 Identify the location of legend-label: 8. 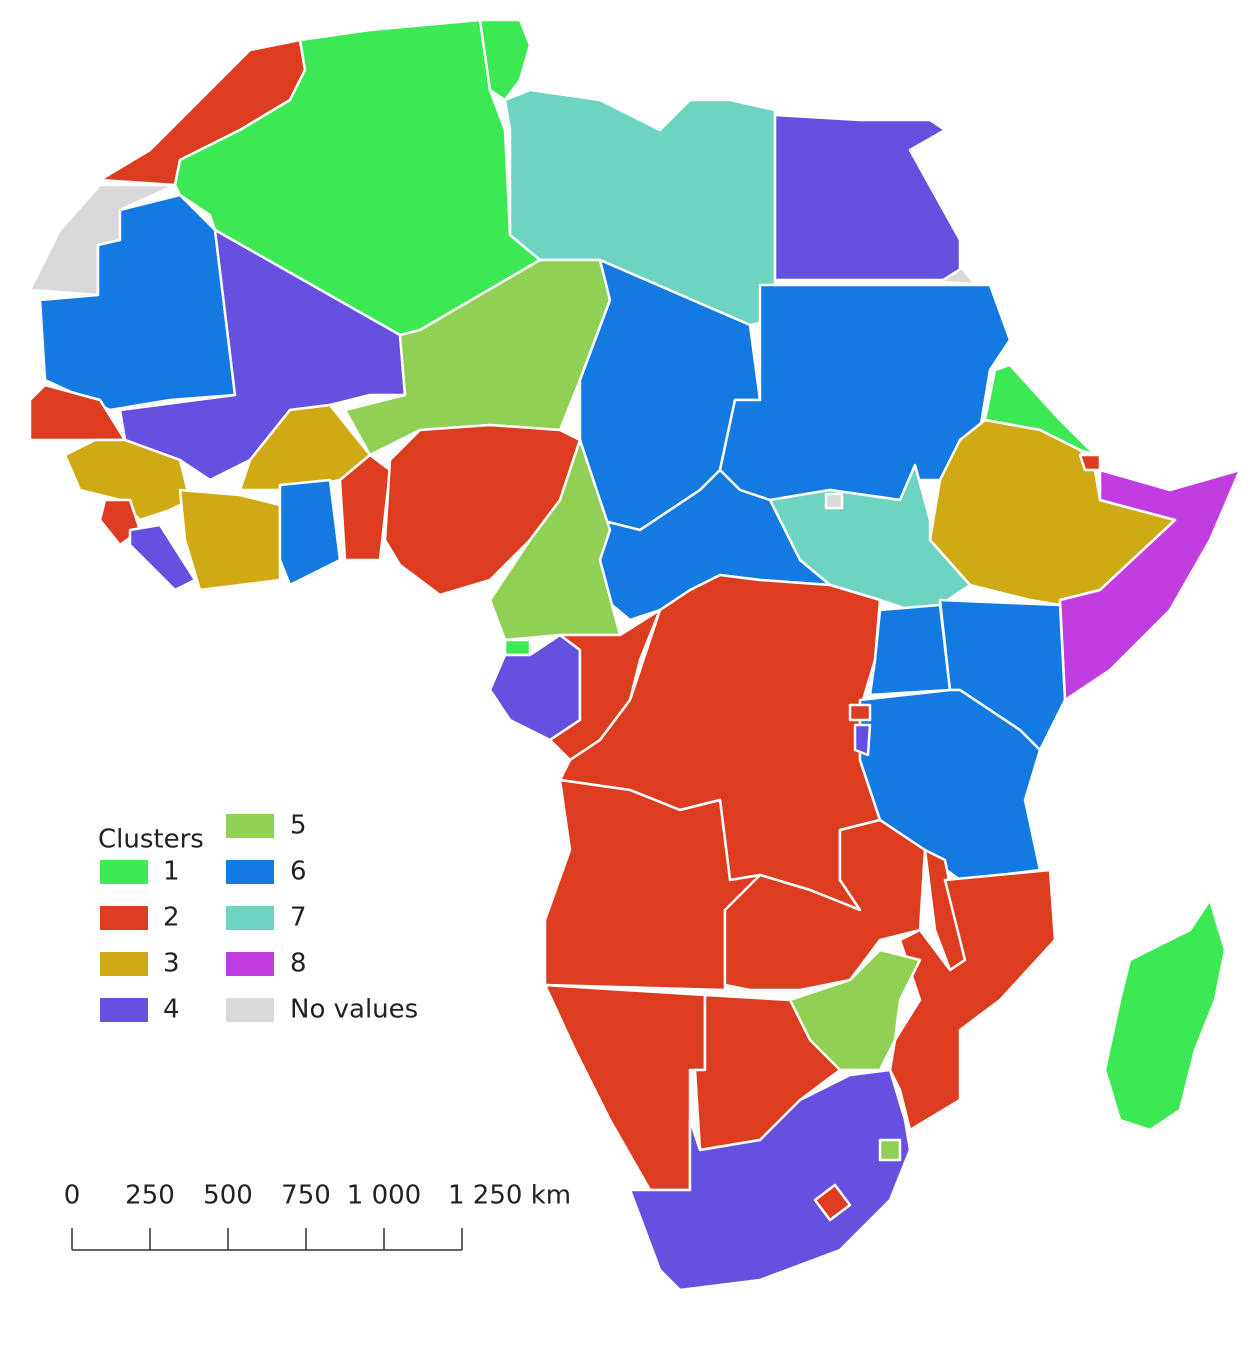
(298, 964).